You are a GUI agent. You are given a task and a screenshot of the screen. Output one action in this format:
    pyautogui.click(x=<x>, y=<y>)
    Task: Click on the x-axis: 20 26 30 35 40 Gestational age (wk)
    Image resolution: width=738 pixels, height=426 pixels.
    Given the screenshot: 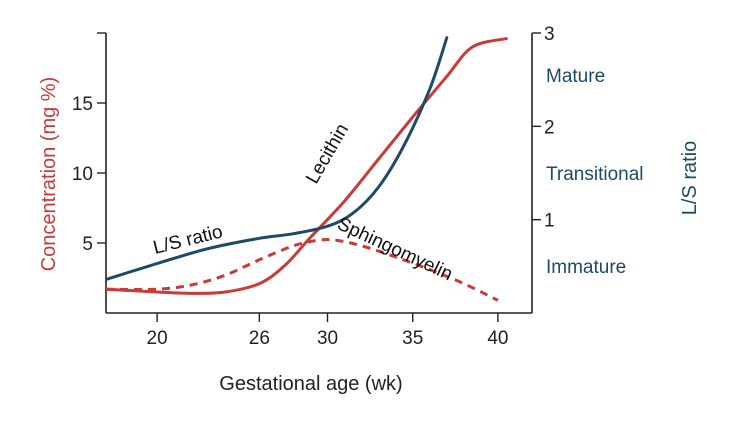 What is the action you would take?
    pyautogui.click(x=319, y=353)
    